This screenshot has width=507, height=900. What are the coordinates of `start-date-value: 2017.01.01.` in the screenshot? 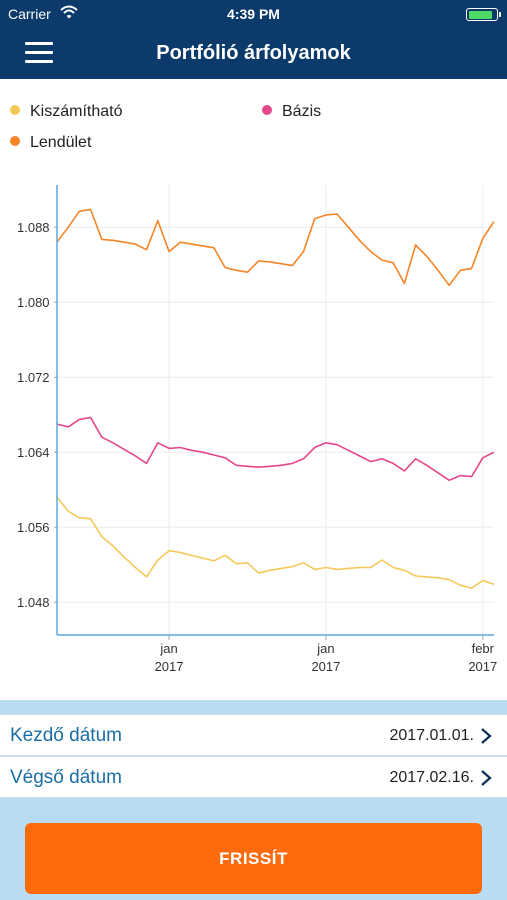 It's located at (431, 735).